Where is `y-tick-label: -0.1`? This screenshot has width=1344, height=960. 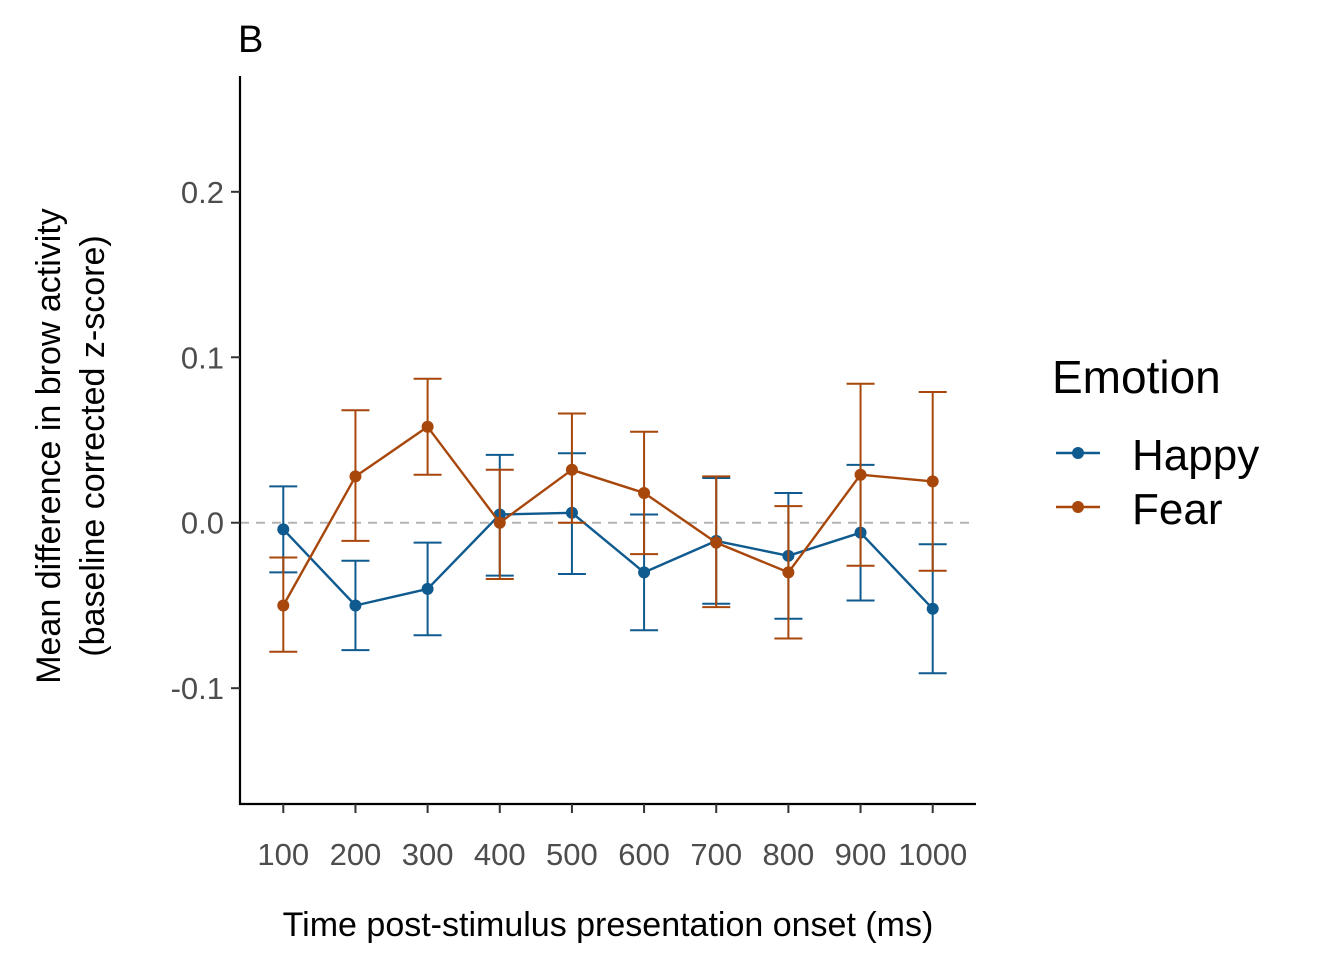 y-tick-label: -0.1 is located at coordinates (197, 688).